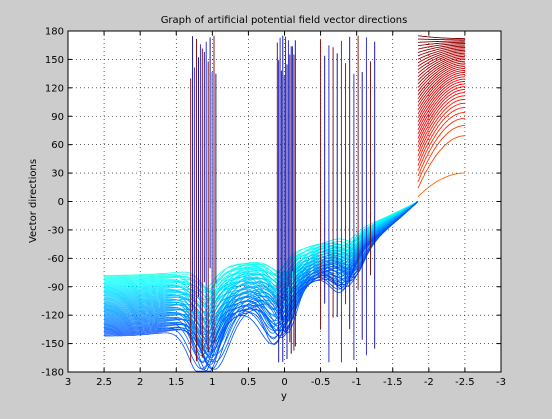 Image resolution: width=552 pixels, height=419 pixels. What do you see at coordinates (429, 382) in the screenshot?
I see `x-tick-label: -2` at bounding box center [429, 382].